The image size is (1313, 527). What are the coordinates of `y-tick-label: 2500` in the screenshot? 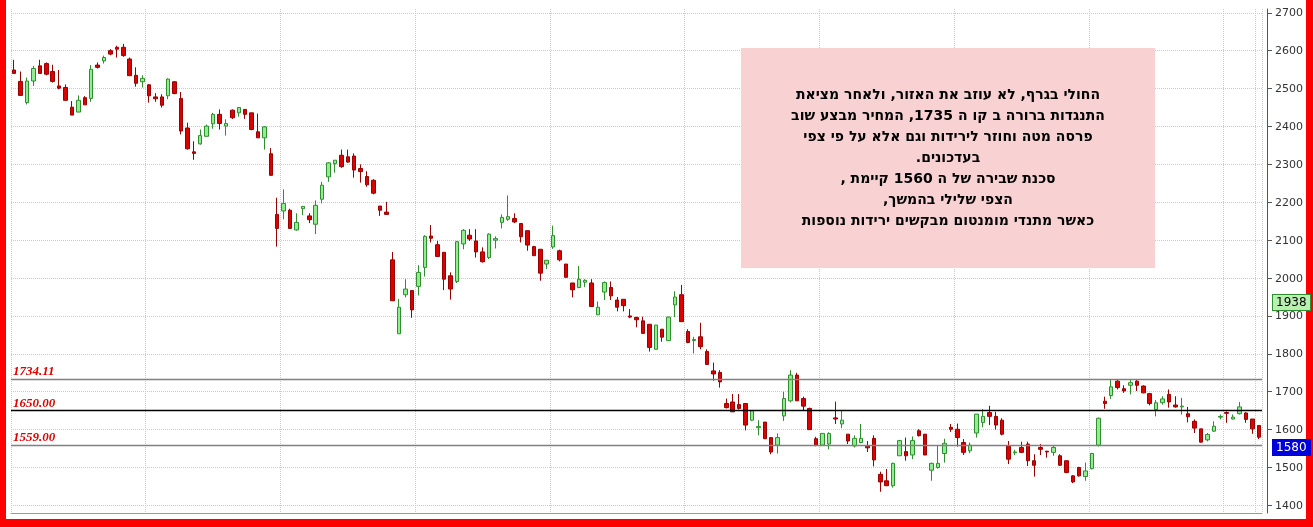 It's located at (1289, 89).